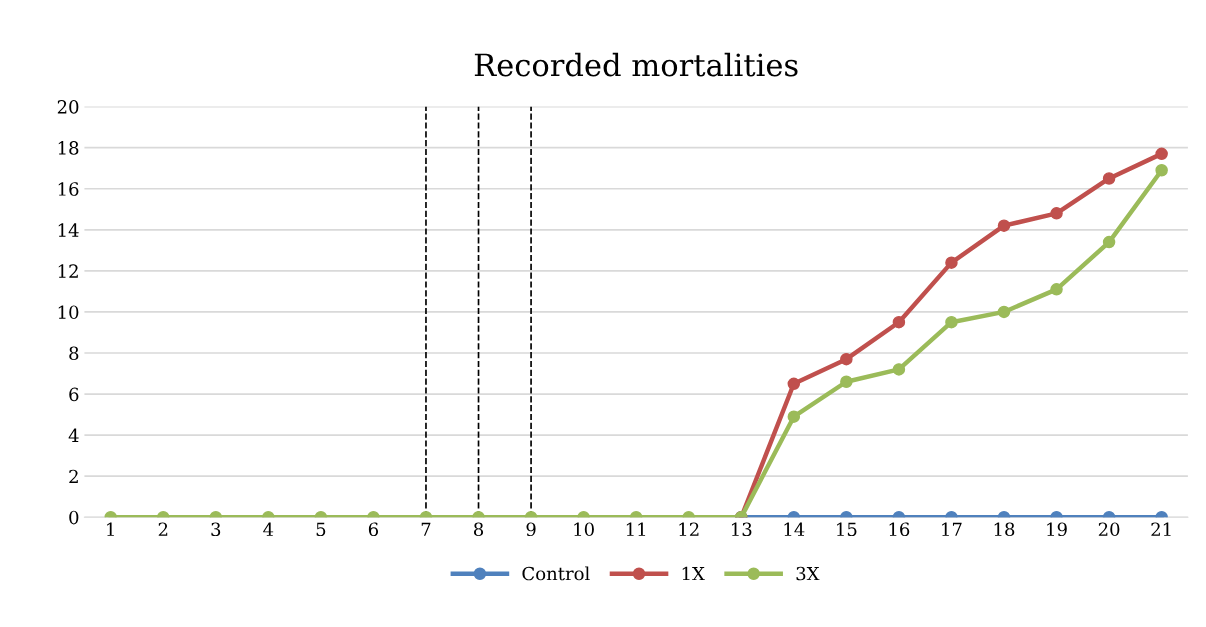 Image resolution: width=1206 pixels, height=627 pixels. What do you see at coordinates (689, 529) in the screenshot?
I see `x-tick-label: 12` at bounding box center [689, 529].